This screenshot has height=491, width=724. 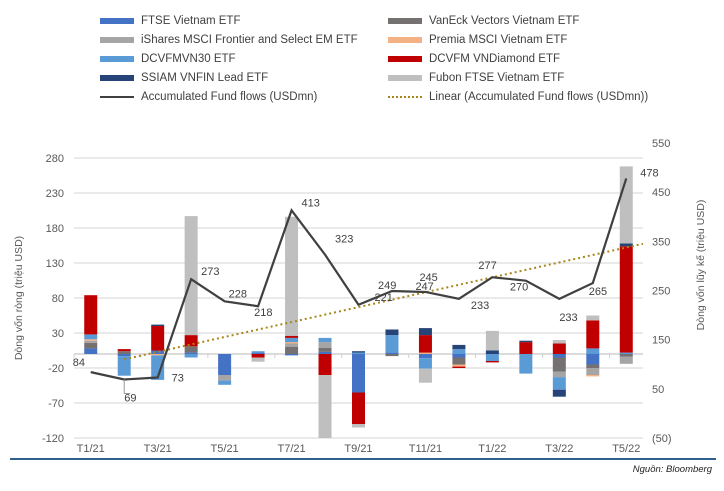 What do you see at coordinates (539, 97) in the screenshot?
I see `legend-label: Linear (Accumulated Fund flows (USDmn))` at bounding box center [539, 97].